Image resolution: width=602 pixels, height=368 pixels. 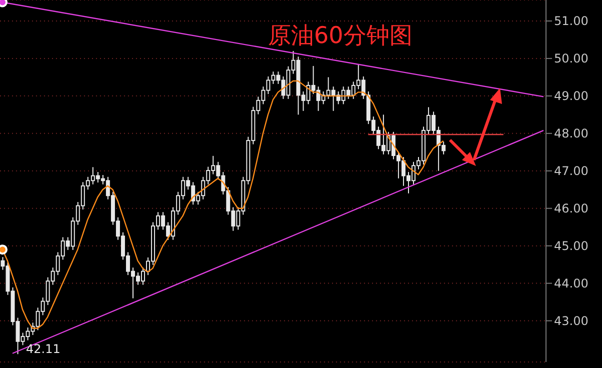 What do you see at coordinates (43, 349) in the screenshot?
I see `annotation: 42.11` at bounding box center [43, 349].